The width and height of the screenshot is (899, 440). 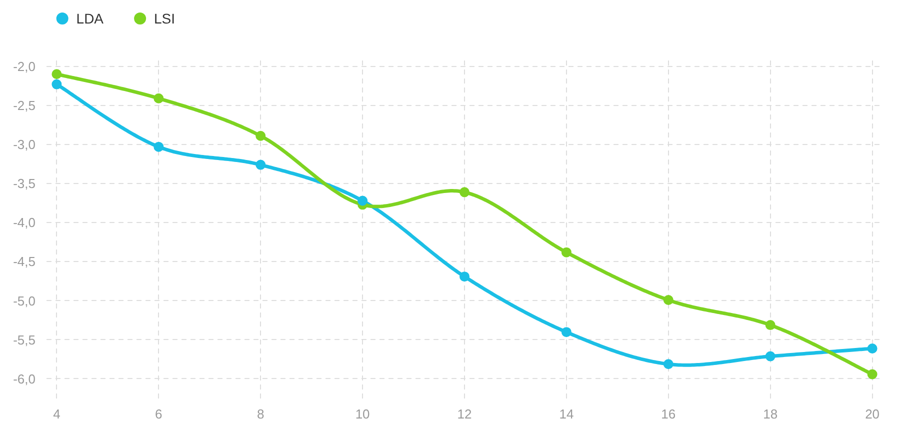 What do you see at coordinates (24, 262) in the screenshot?
I see `y-tick-label: -4,5` at bounding box center [24, 262].